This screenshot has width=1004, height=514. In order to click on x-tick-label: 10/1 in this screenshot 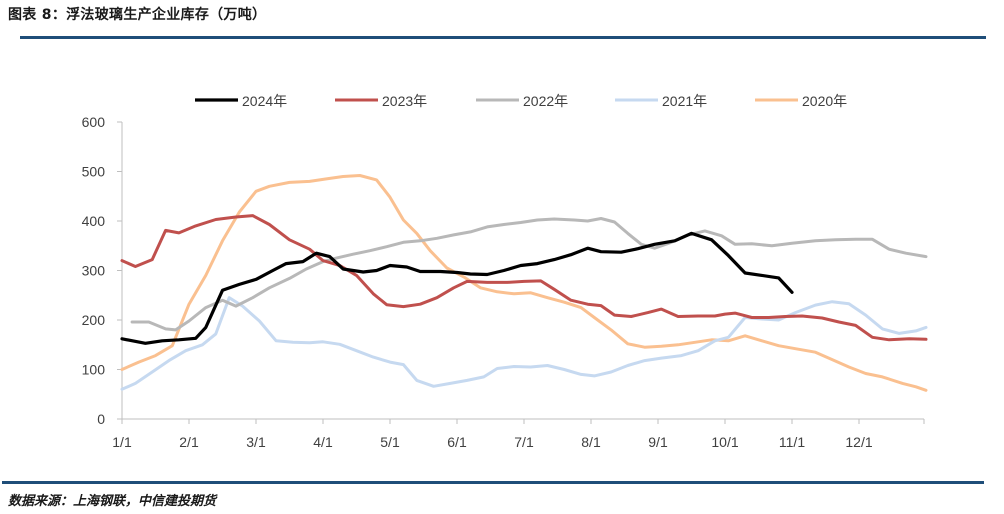, I will do `click(724, 442)`.